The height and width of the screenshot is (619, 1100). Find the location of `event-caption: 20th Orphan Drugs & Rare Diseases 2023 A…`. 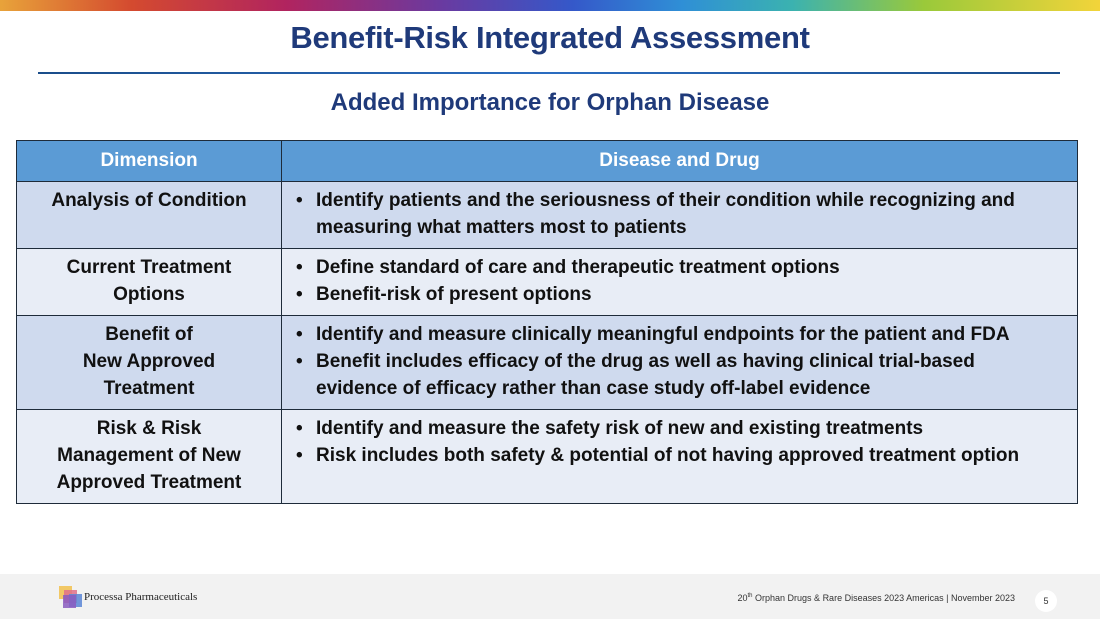

event-caption: 20th Orphan Drugs & Rare Diseases 2023 A… is located at coordinates (877, 598).